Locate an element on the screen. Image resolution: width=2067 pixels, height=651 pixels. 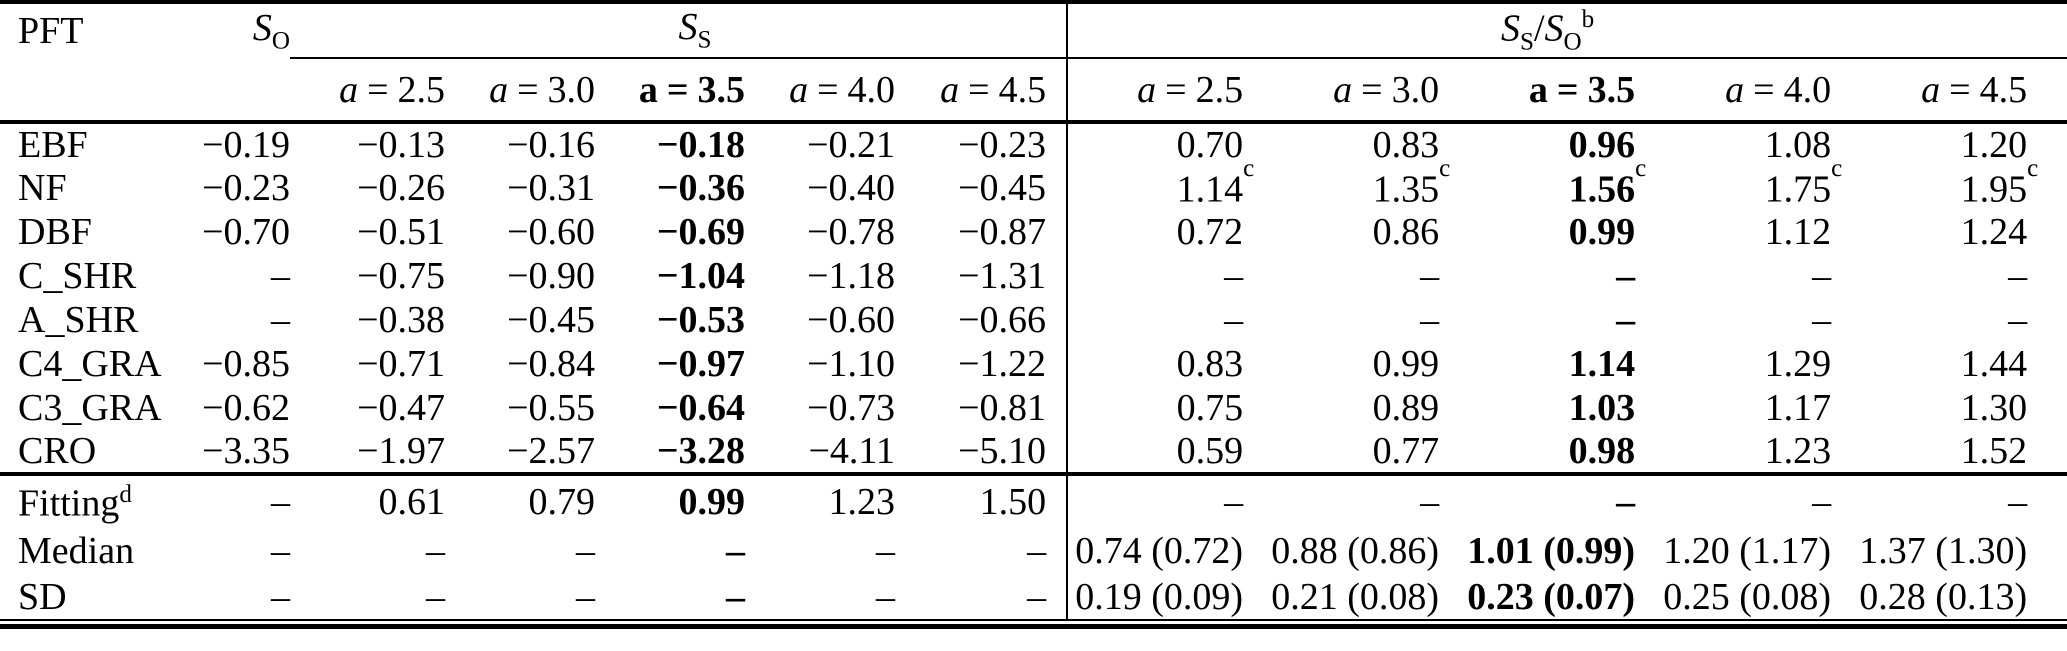
pft-column-header: PFT is located at coordinates (51, 31).